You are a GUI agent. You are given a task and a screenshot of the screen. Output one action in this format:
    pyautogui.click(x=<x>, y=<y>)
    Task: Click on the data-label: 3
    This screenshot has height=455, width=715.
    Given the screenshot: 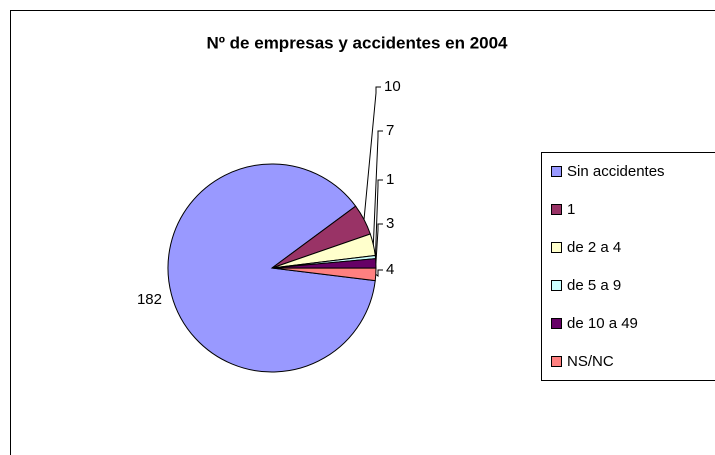 What is the action you would take?
    pyautogui.click(x=390, y=223)
    